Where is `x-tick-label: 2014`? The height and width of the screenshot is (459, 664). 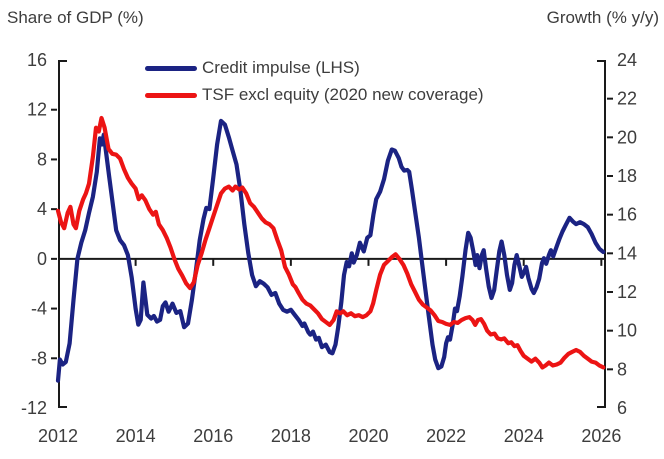
x-tick-label: 2014 is located at coordinates (136, 436).